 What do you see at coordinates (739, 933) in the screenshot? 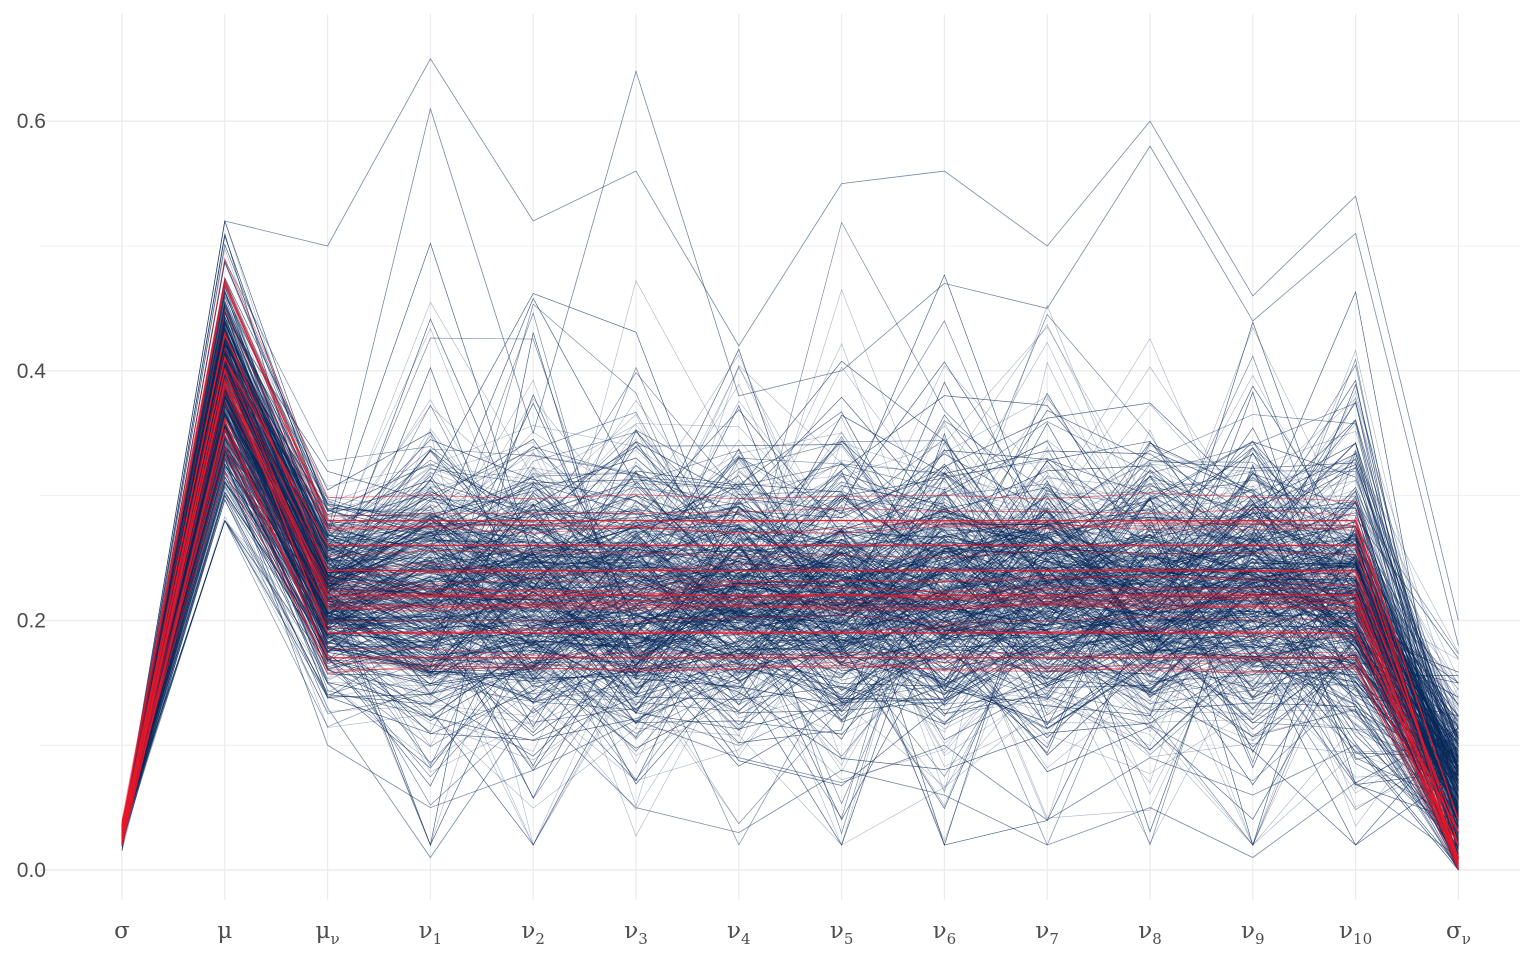
I see `x-tick-label: ν4` at bounding box center [739, 933].